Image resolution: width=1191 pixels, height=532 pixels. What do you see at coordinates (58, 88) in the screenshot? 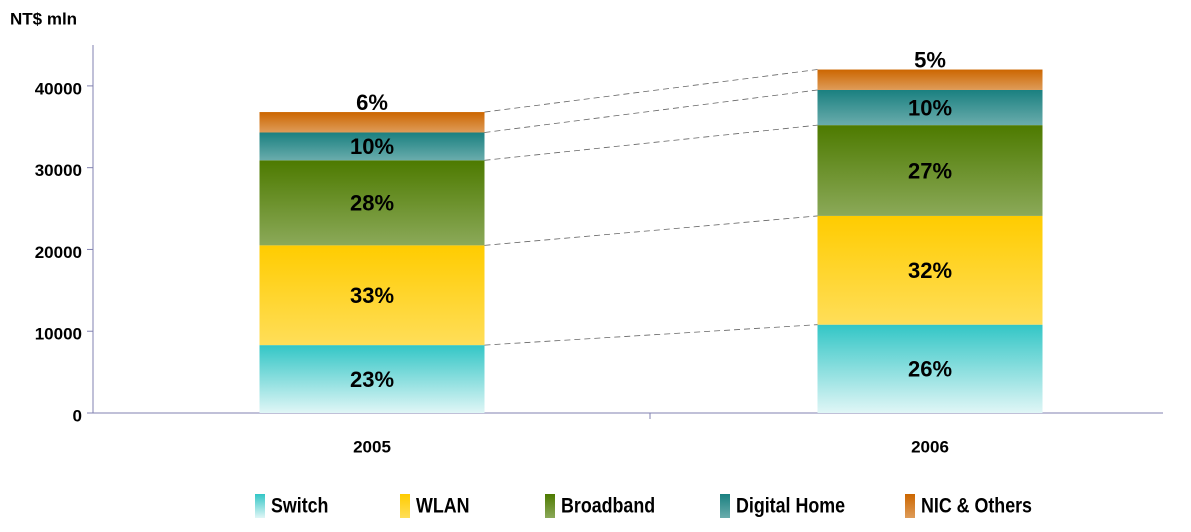
I see `y-tick-label: 40000` at bounding box center [58, 88].